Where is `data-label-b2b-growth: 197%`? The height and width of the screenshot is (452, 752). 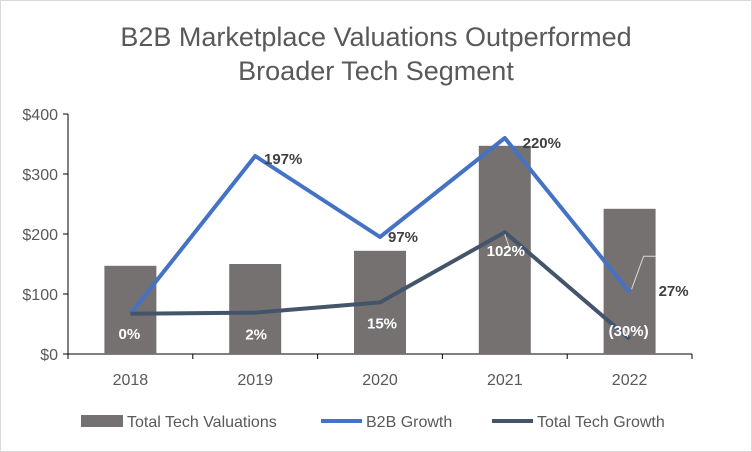 data-label-b2b-growth: 197% is located at coordinates (283, 159).